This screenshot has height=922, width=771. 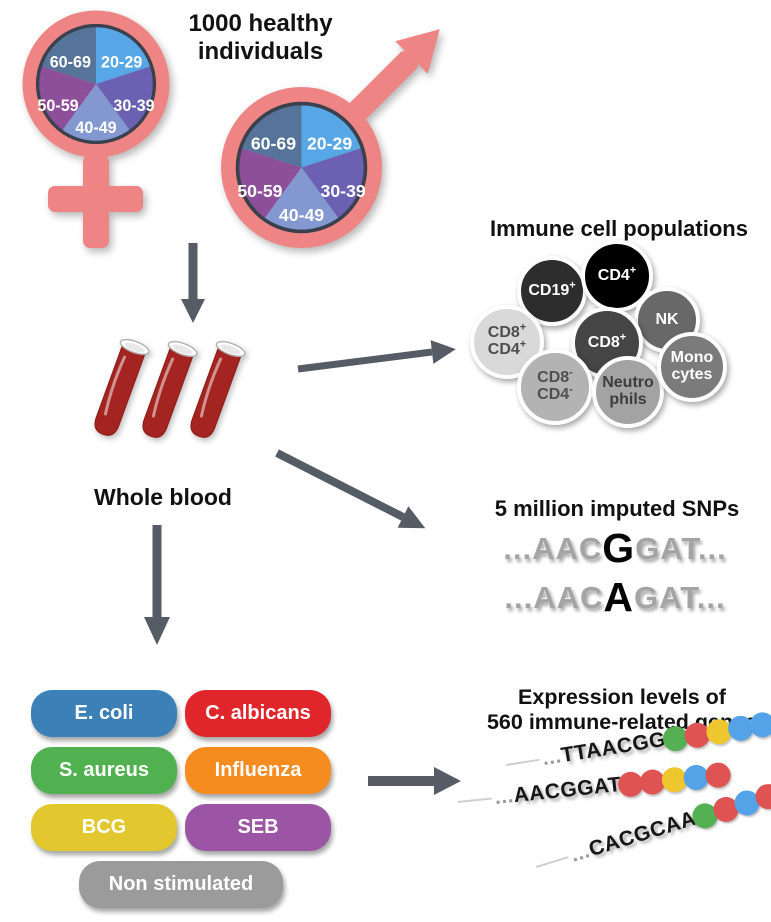 I want to click on stimulus-pill: Non stimulated, so click(x=181, y=884).